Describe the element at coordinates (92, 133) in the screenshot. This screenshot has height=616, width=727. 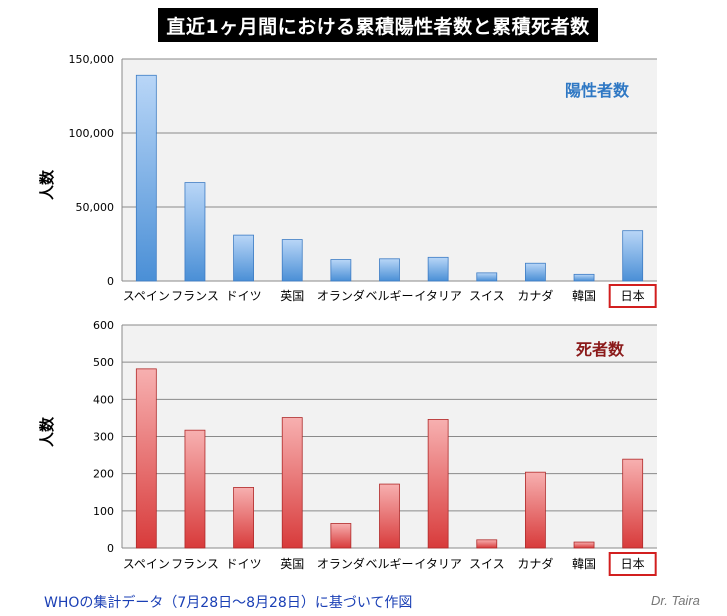
I see `y-tick-label: 100,000` at that location.